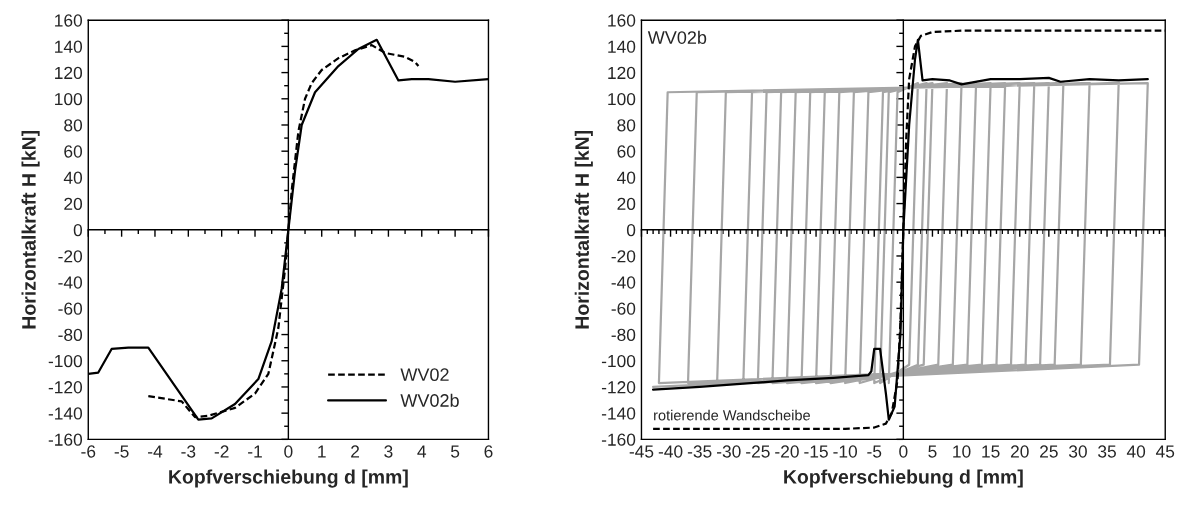  I want to click on x-tick-label: -35, so click(699, 451).